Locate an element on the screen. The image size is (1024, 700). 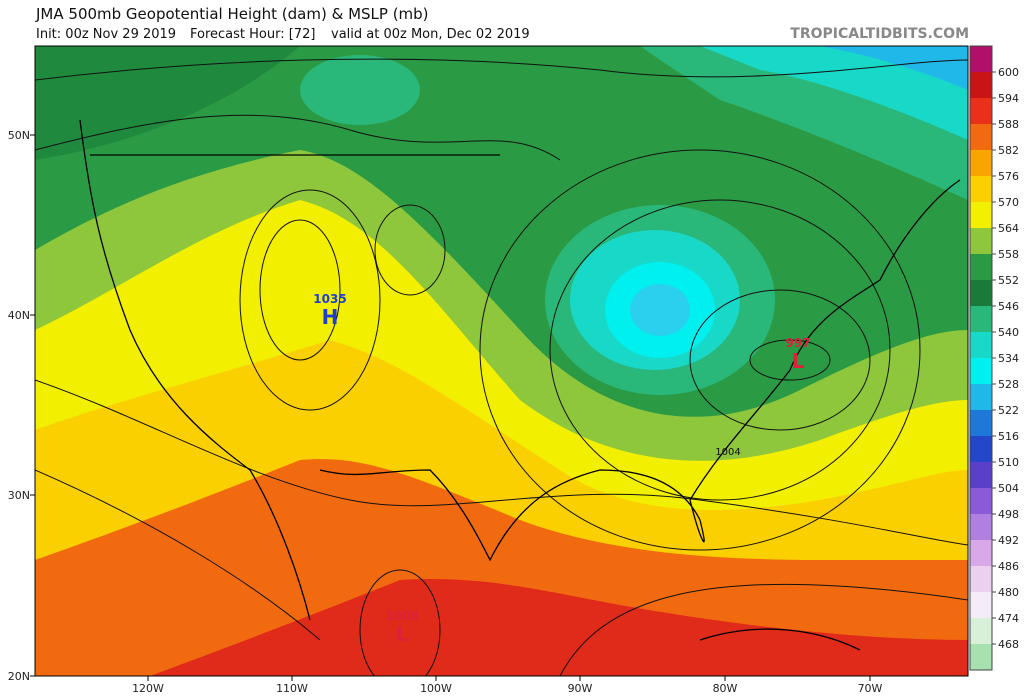
lon-label: 100W is located at coordinates (436, 688).